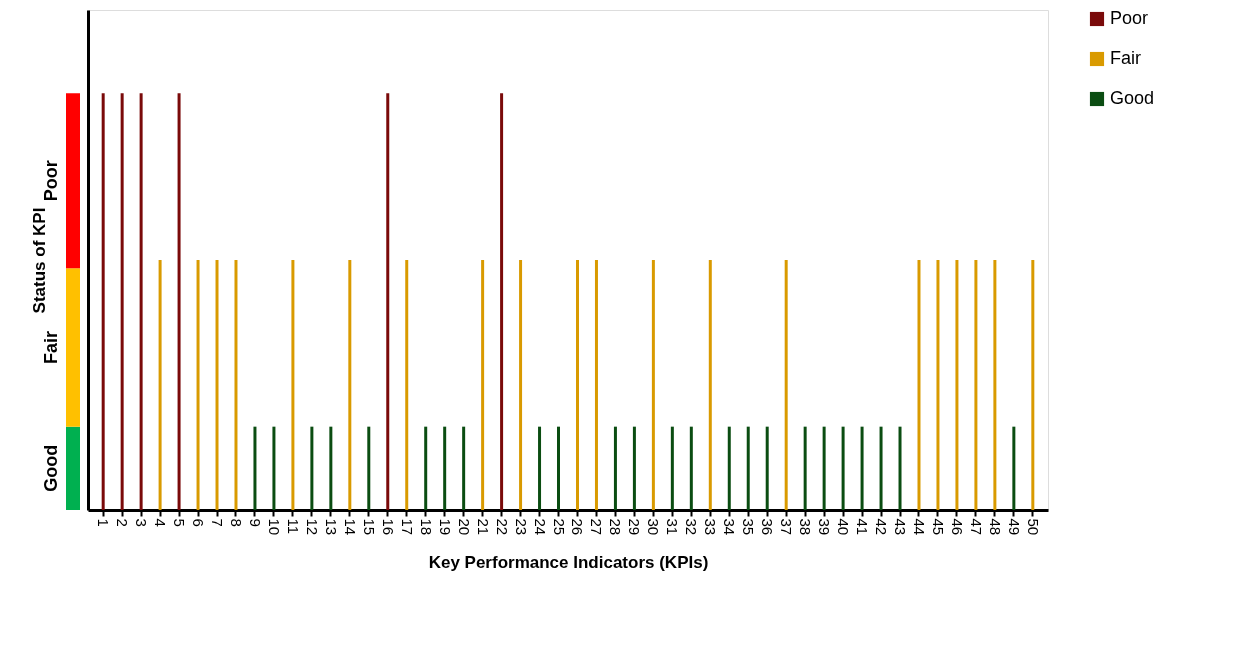  What do you see at coordinates (104, 522) in the screenshot?
I see `x-tick-label: 1` at bounding box center [104, 522].